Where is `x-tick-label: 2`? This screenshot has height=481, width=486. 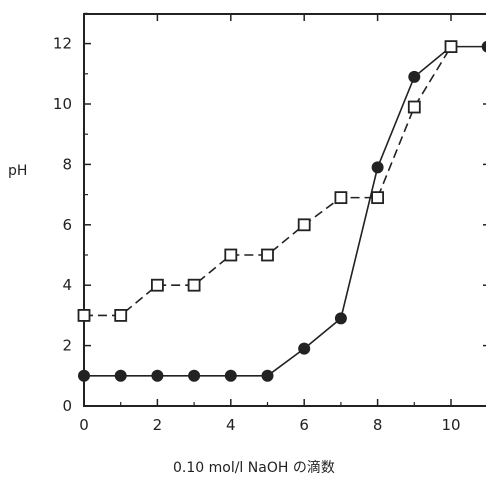
x-tick-label: 2 is located at coordinates (158, 425).